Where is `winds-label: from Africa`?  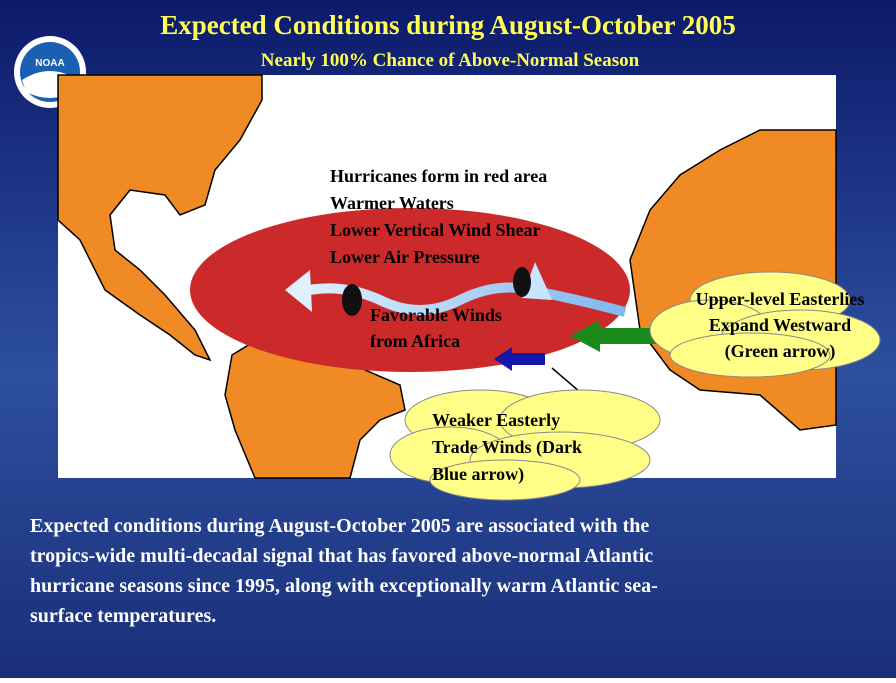 winds-label: from Africa is located at coordinates (415, 341).